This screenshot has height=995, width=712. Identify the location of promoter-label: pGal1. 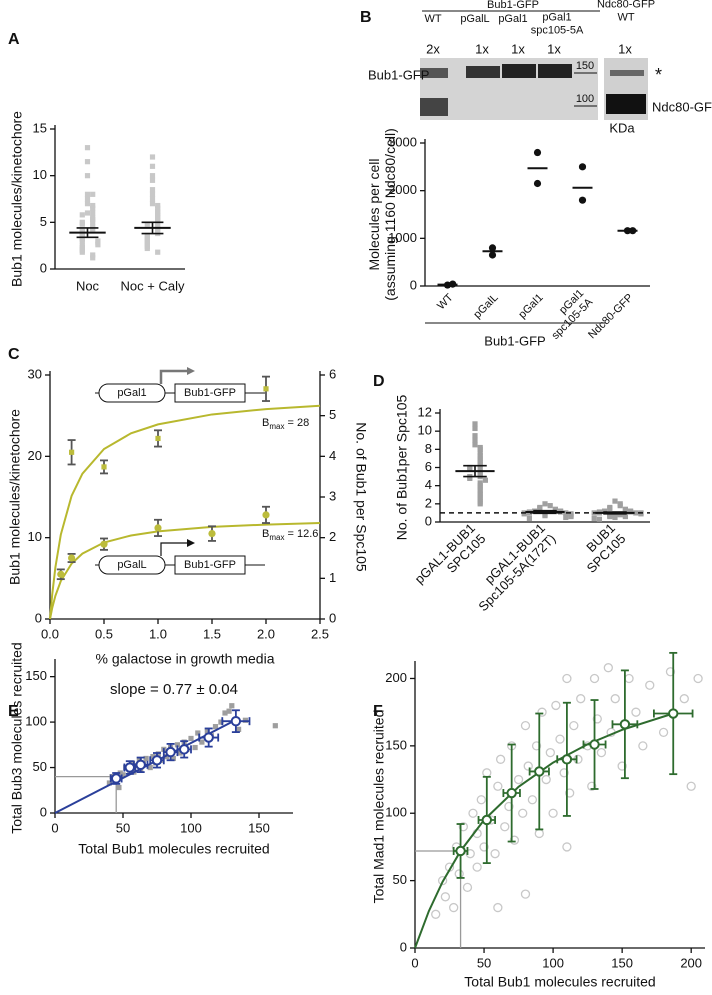
(131, 393).